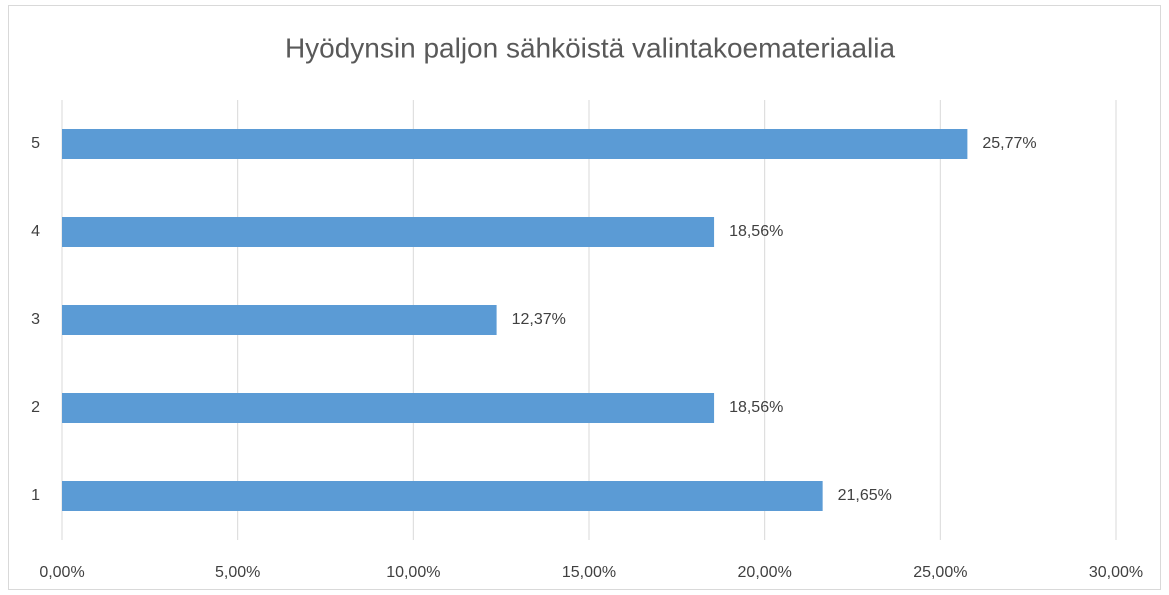  I want to click on x-tick-label: 25,00%, so click(940, 572).